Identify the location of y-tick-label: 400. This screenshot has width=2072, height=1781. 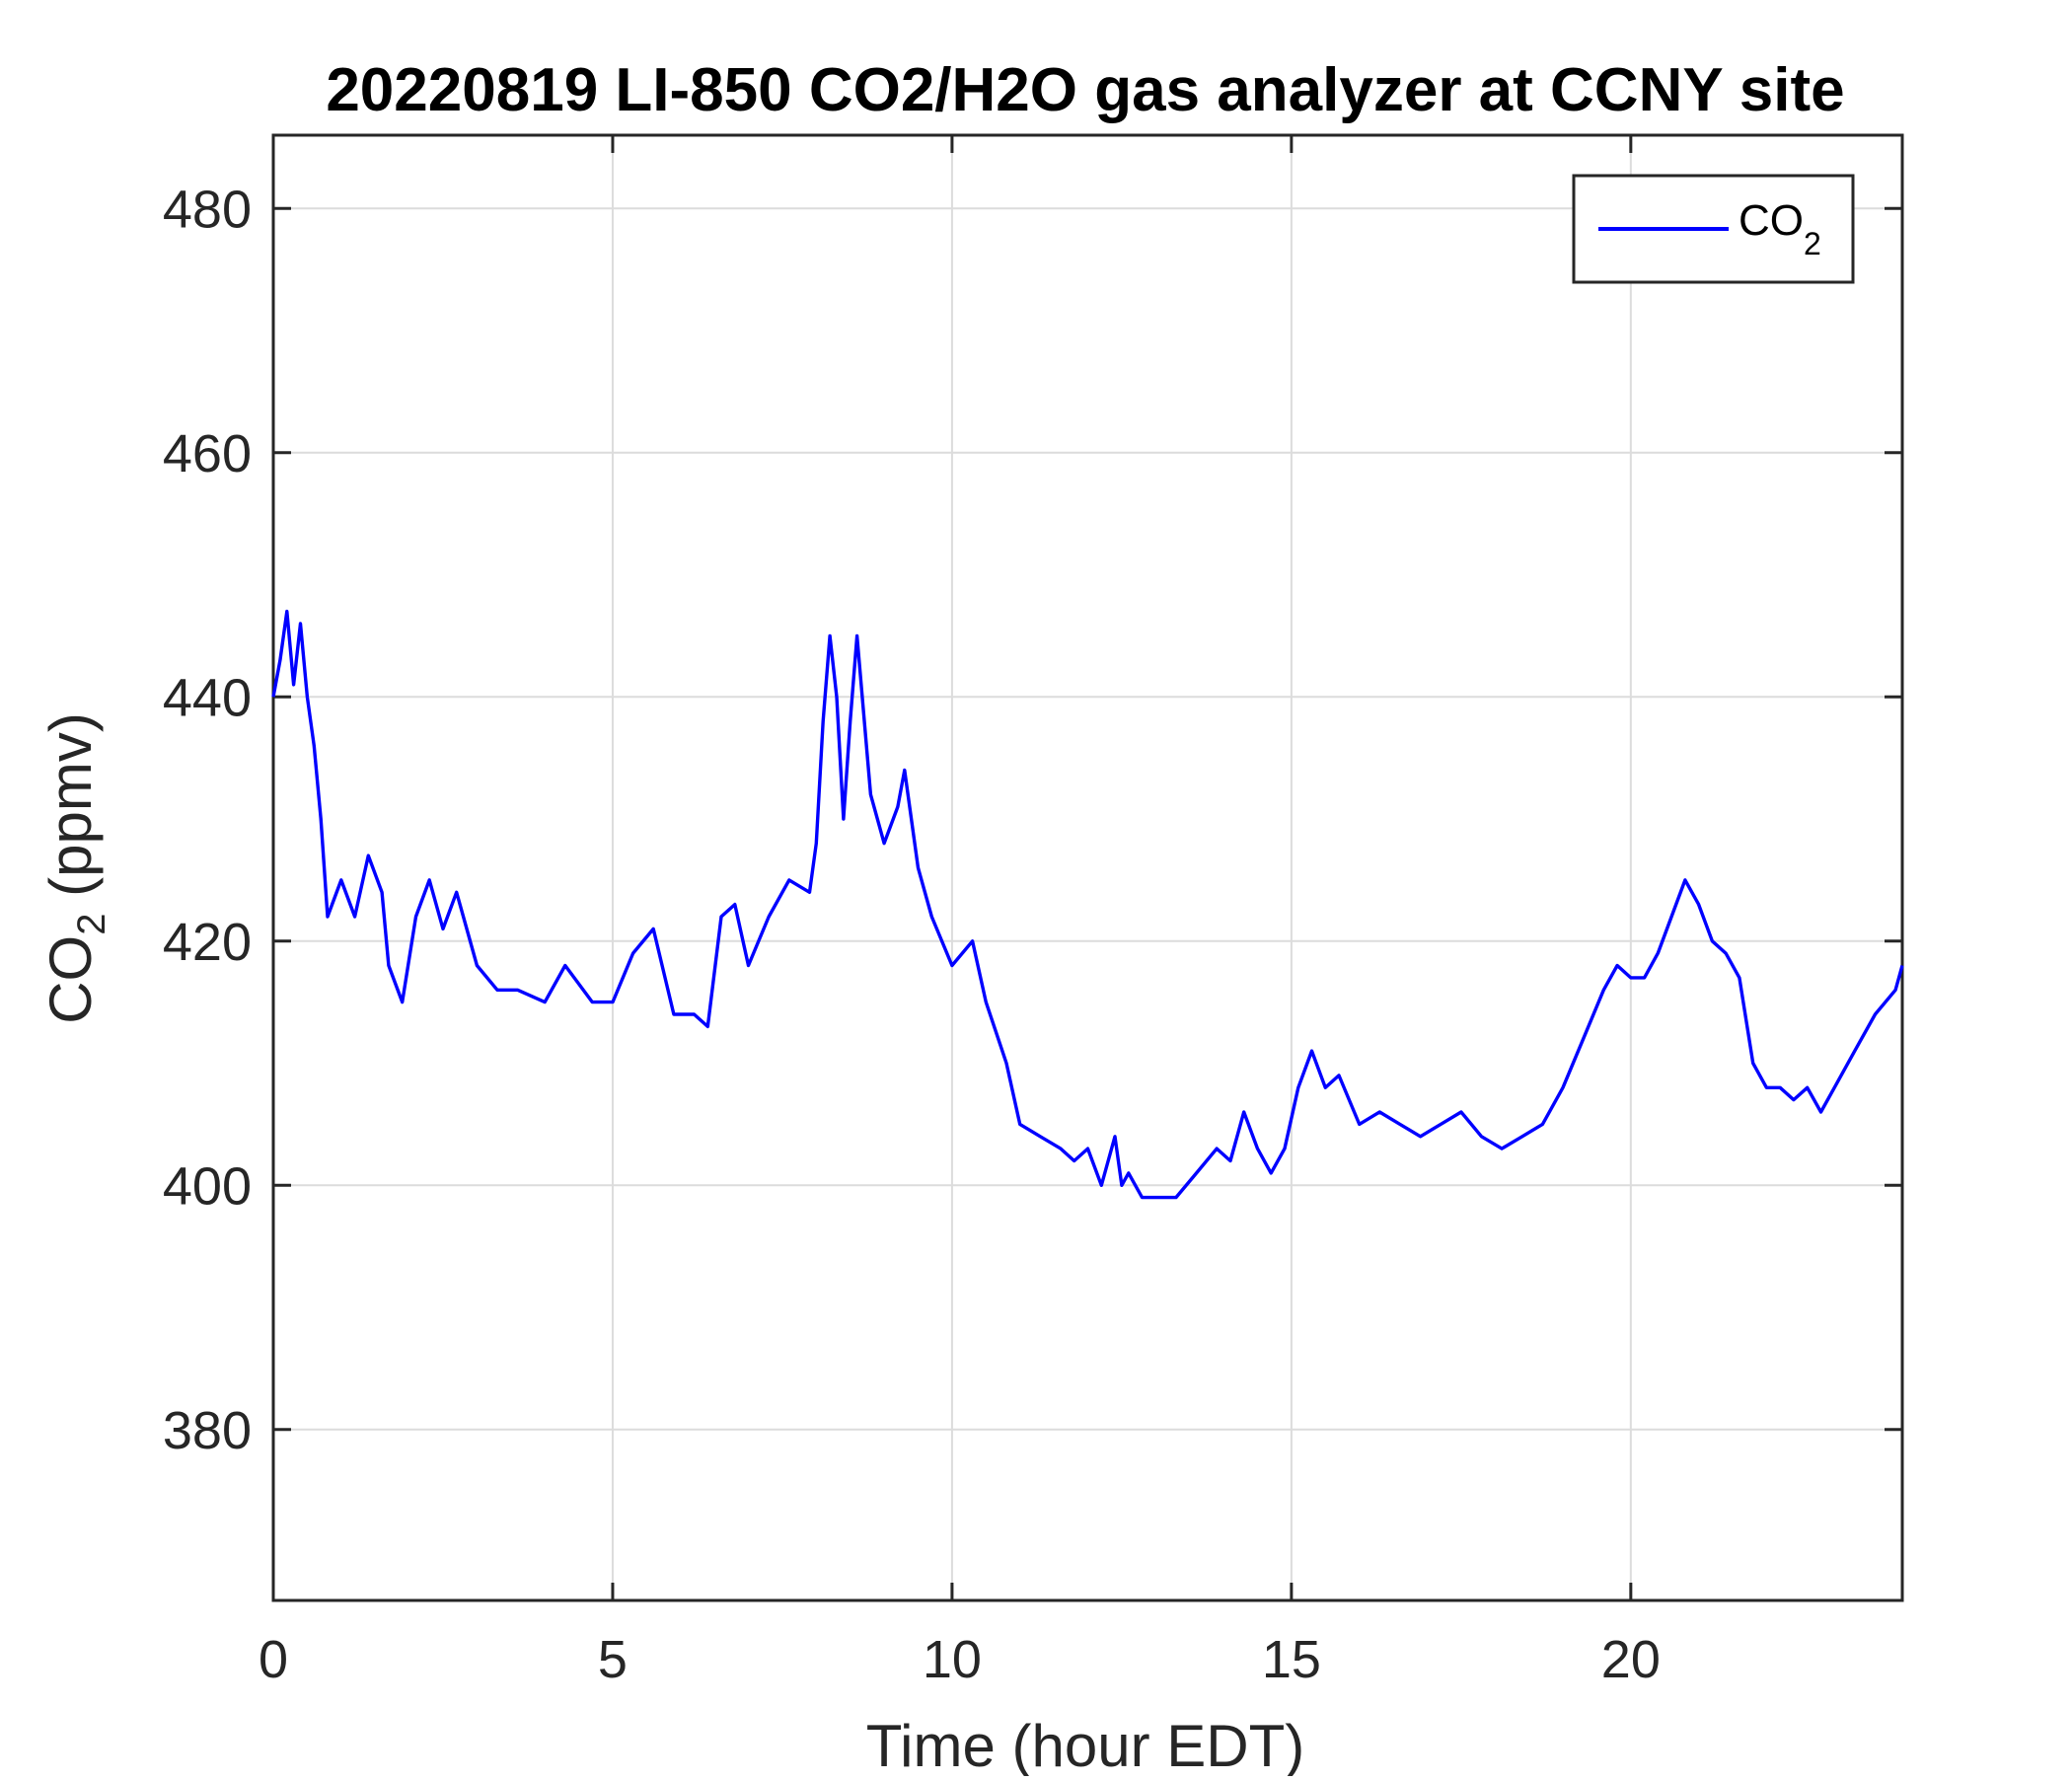
(208, 1186).